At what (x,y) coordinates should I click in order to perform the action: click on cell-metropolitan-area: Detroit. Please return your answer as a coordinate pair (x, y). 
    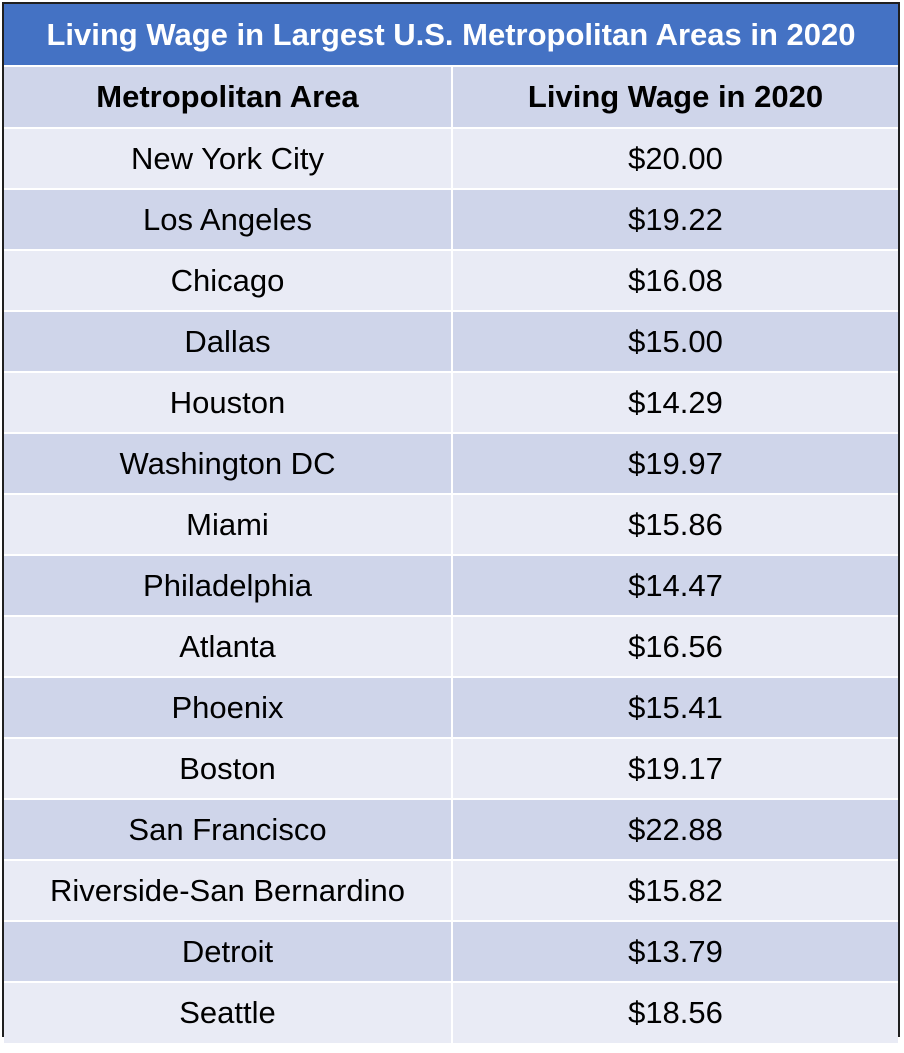
    Looking at the image, I should click on (228, 952).